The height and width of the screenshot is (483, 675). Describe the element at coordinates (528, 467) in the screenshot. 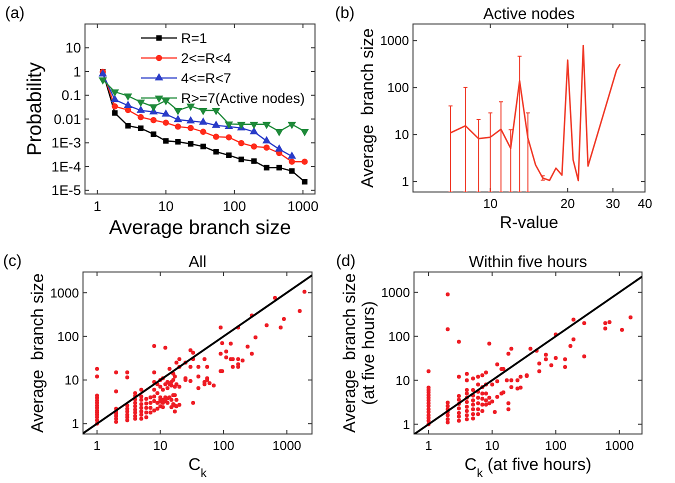

I see `x-axis-title: C$_{k}$ (at five hours)` at that location.